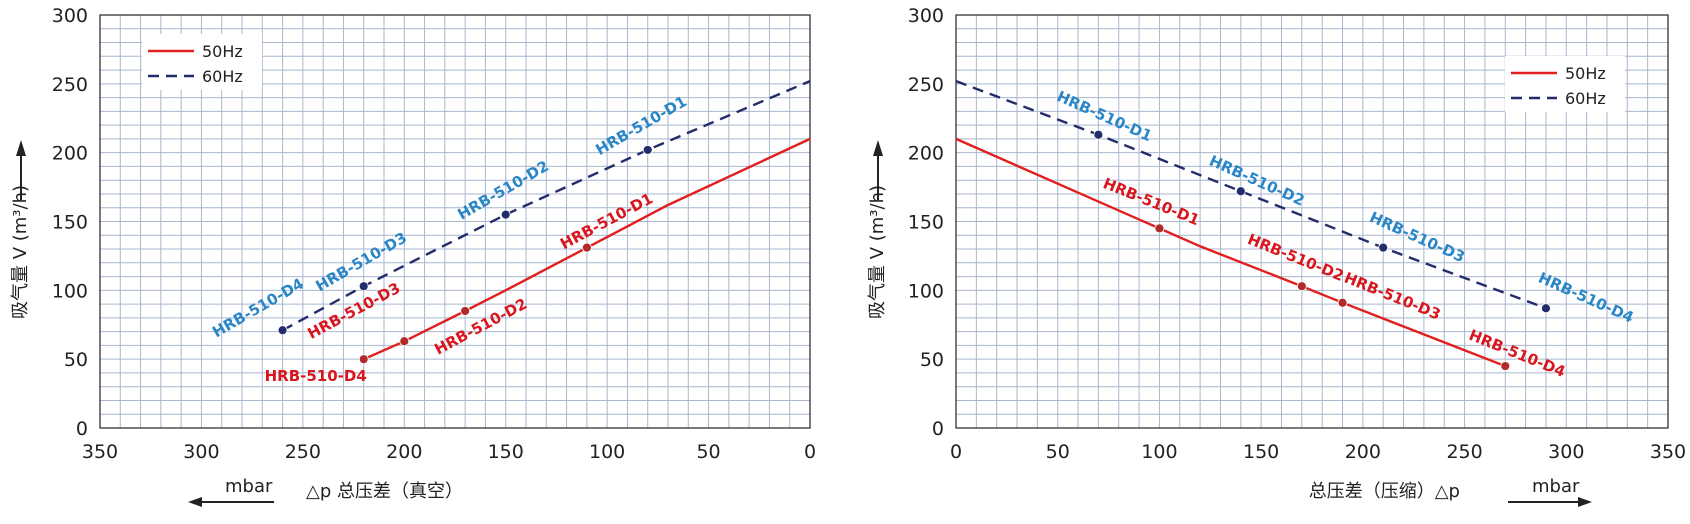 The height and width of the screenshot is (524, 1690). I want to click on data-label: HRB-510-D4, so click(316, 376).